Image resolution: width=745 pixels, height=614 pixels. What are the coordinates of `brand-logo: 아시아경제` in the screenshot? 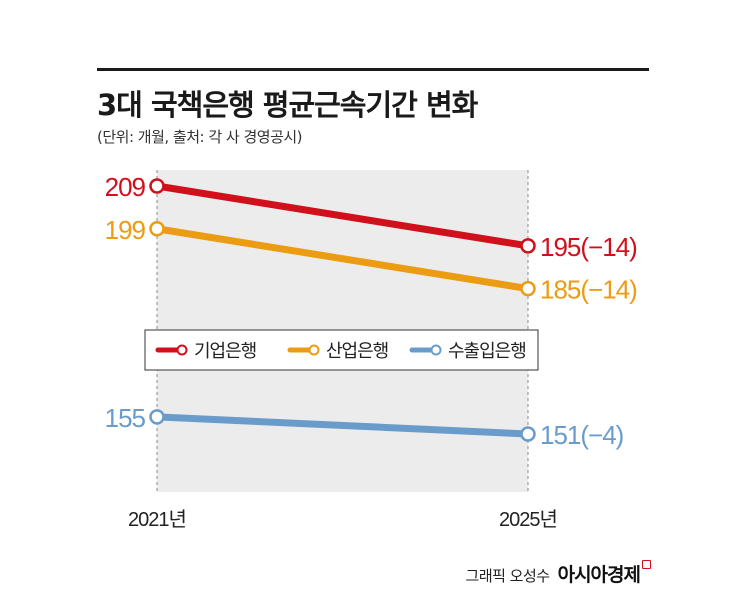 It's located at (604, 573).